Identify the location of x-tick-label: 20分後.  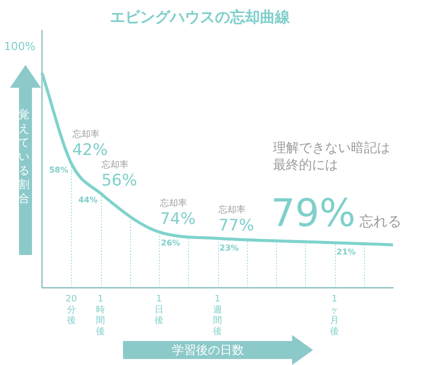
(72, 310).